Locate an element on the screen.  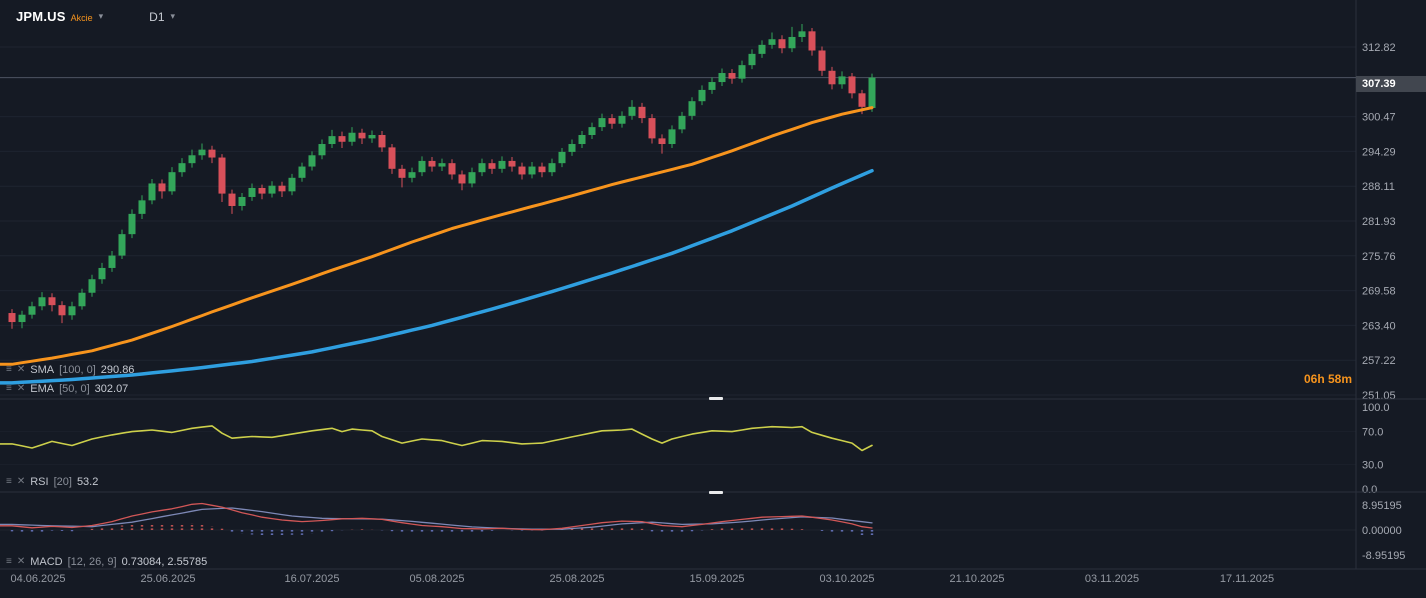
svg-text: 288.11 is located at coordinates (1378, 187).